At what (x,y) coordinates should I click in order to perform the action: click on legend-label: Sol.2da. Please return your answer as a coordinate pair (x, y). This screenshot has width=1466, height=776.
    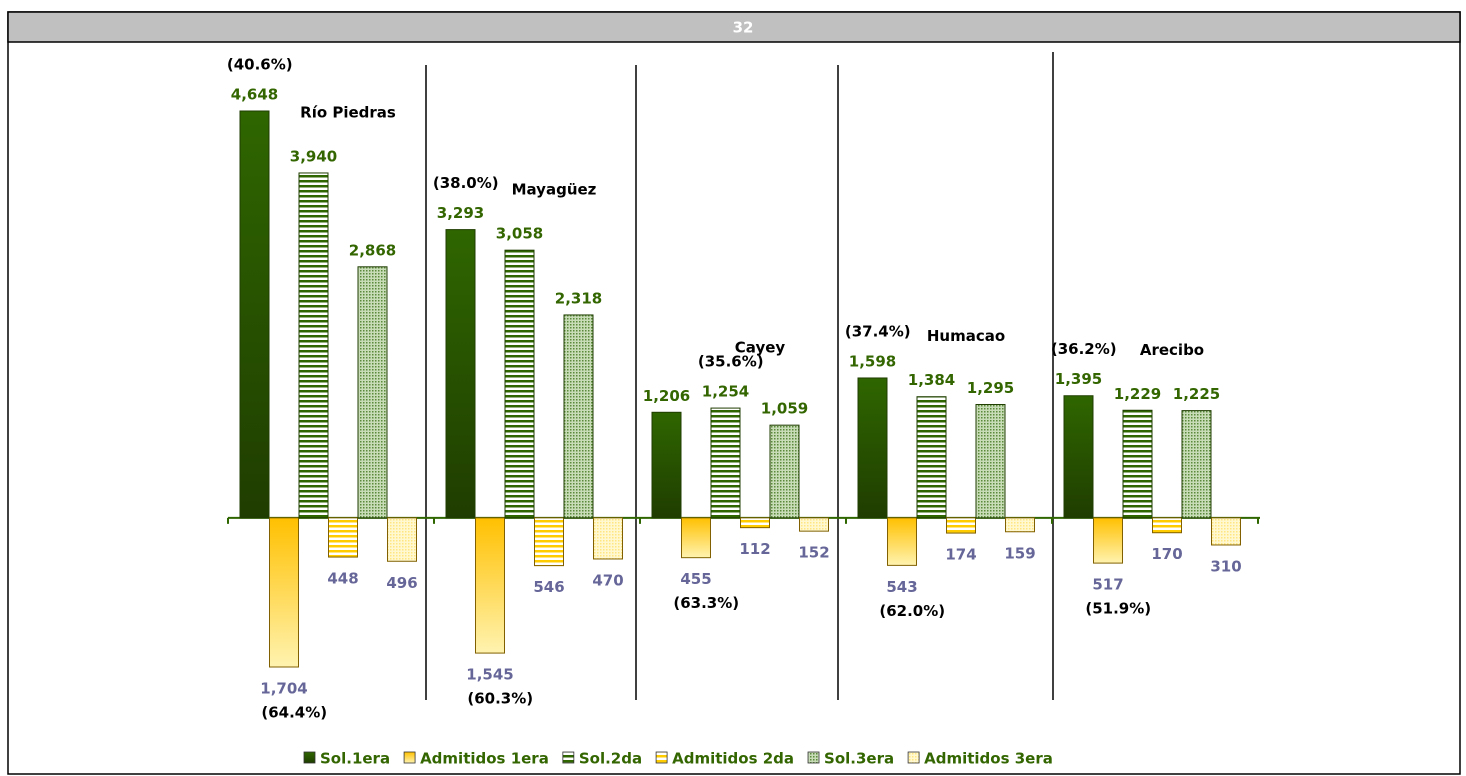
    Looking at the image, I should click on (610, 759).